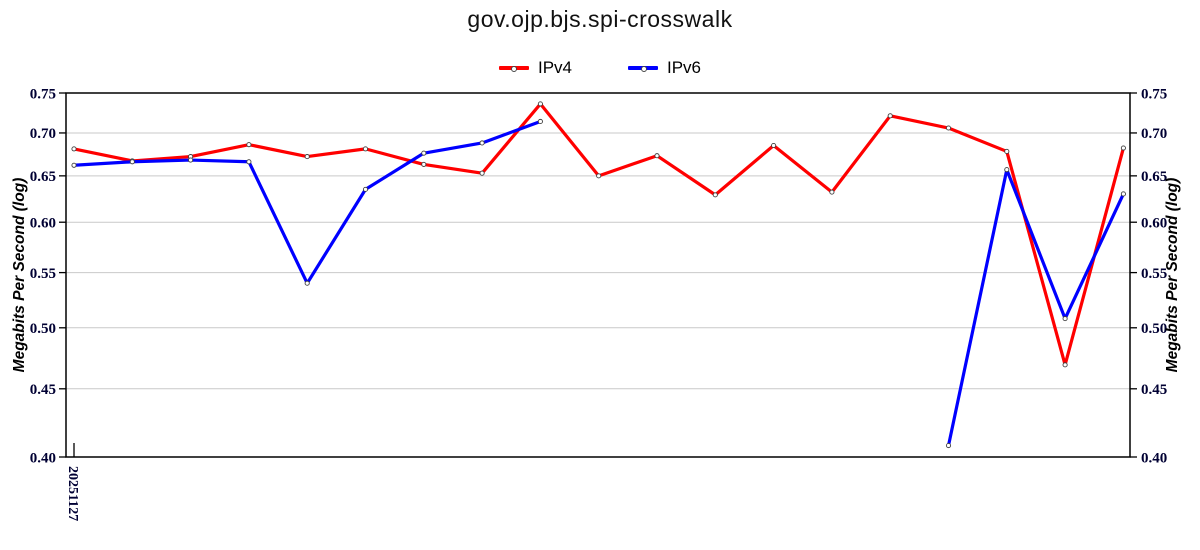 The width and height of the screenshot is (1200, 550). Describe the element at coordinates (554, 67) in the screenshot. I see `legend-label-ipv4: IPv4` at that location.